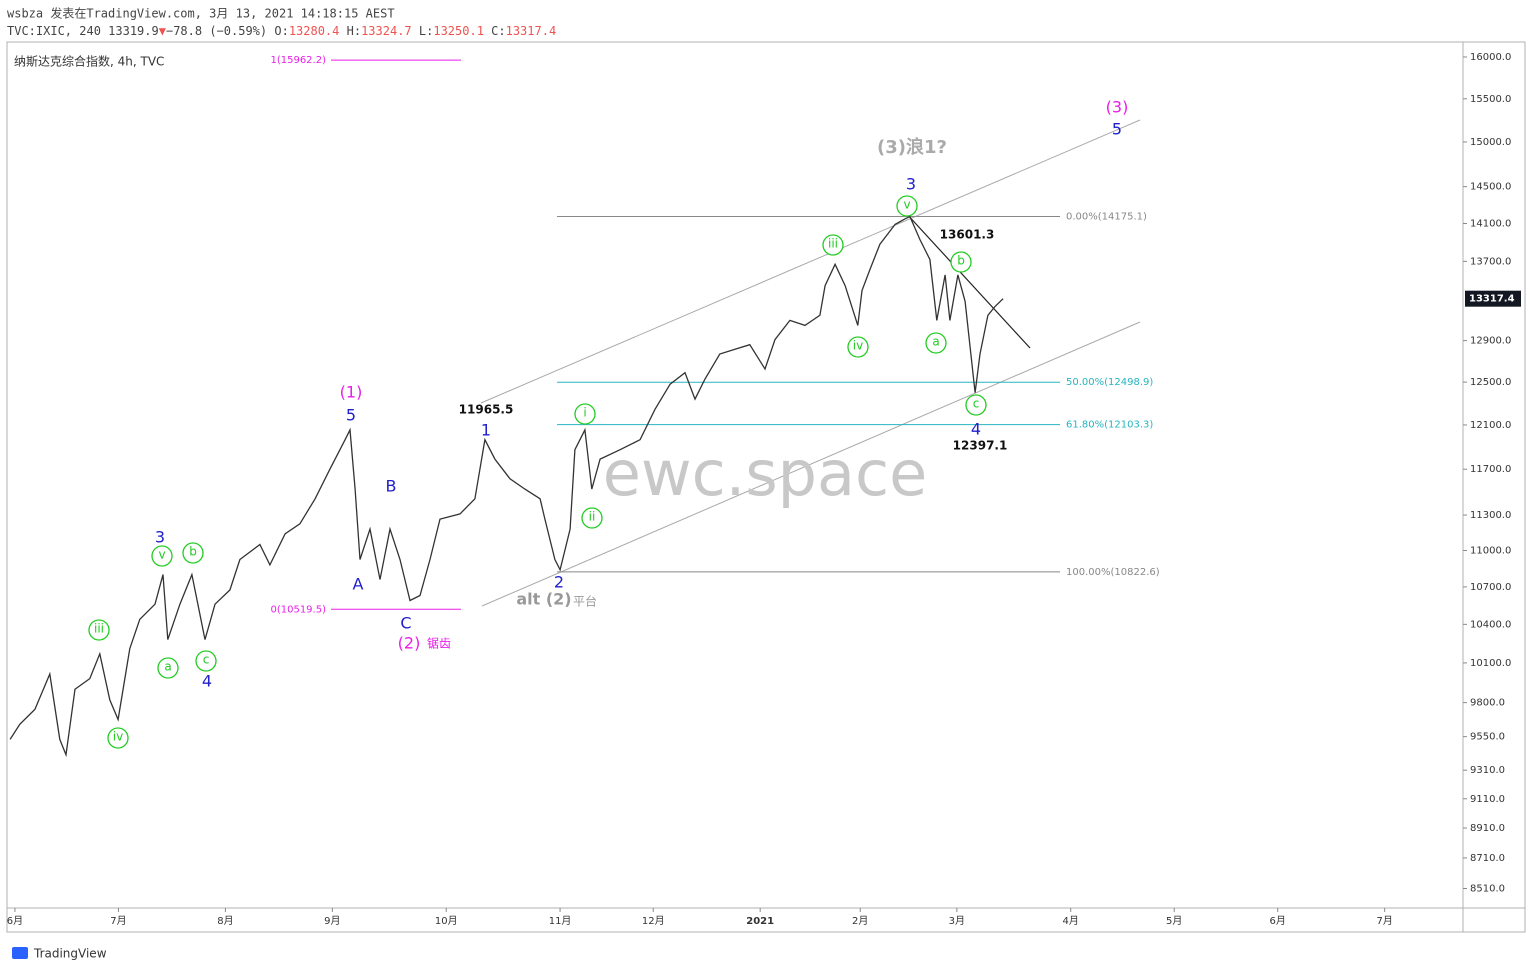 This screenshot has height=973, width=1531. I want to click on watermark: ewc.space, so click(765, 473).